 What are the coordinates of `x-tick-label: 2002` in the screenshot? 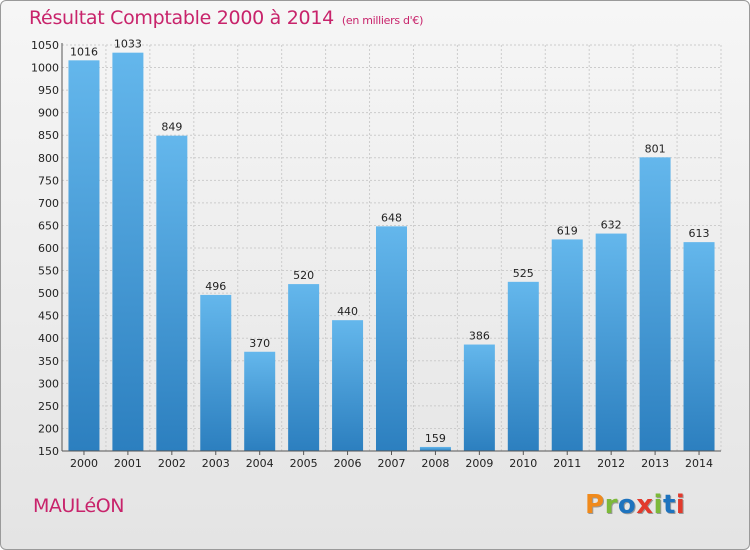 It's located at (172, 463).